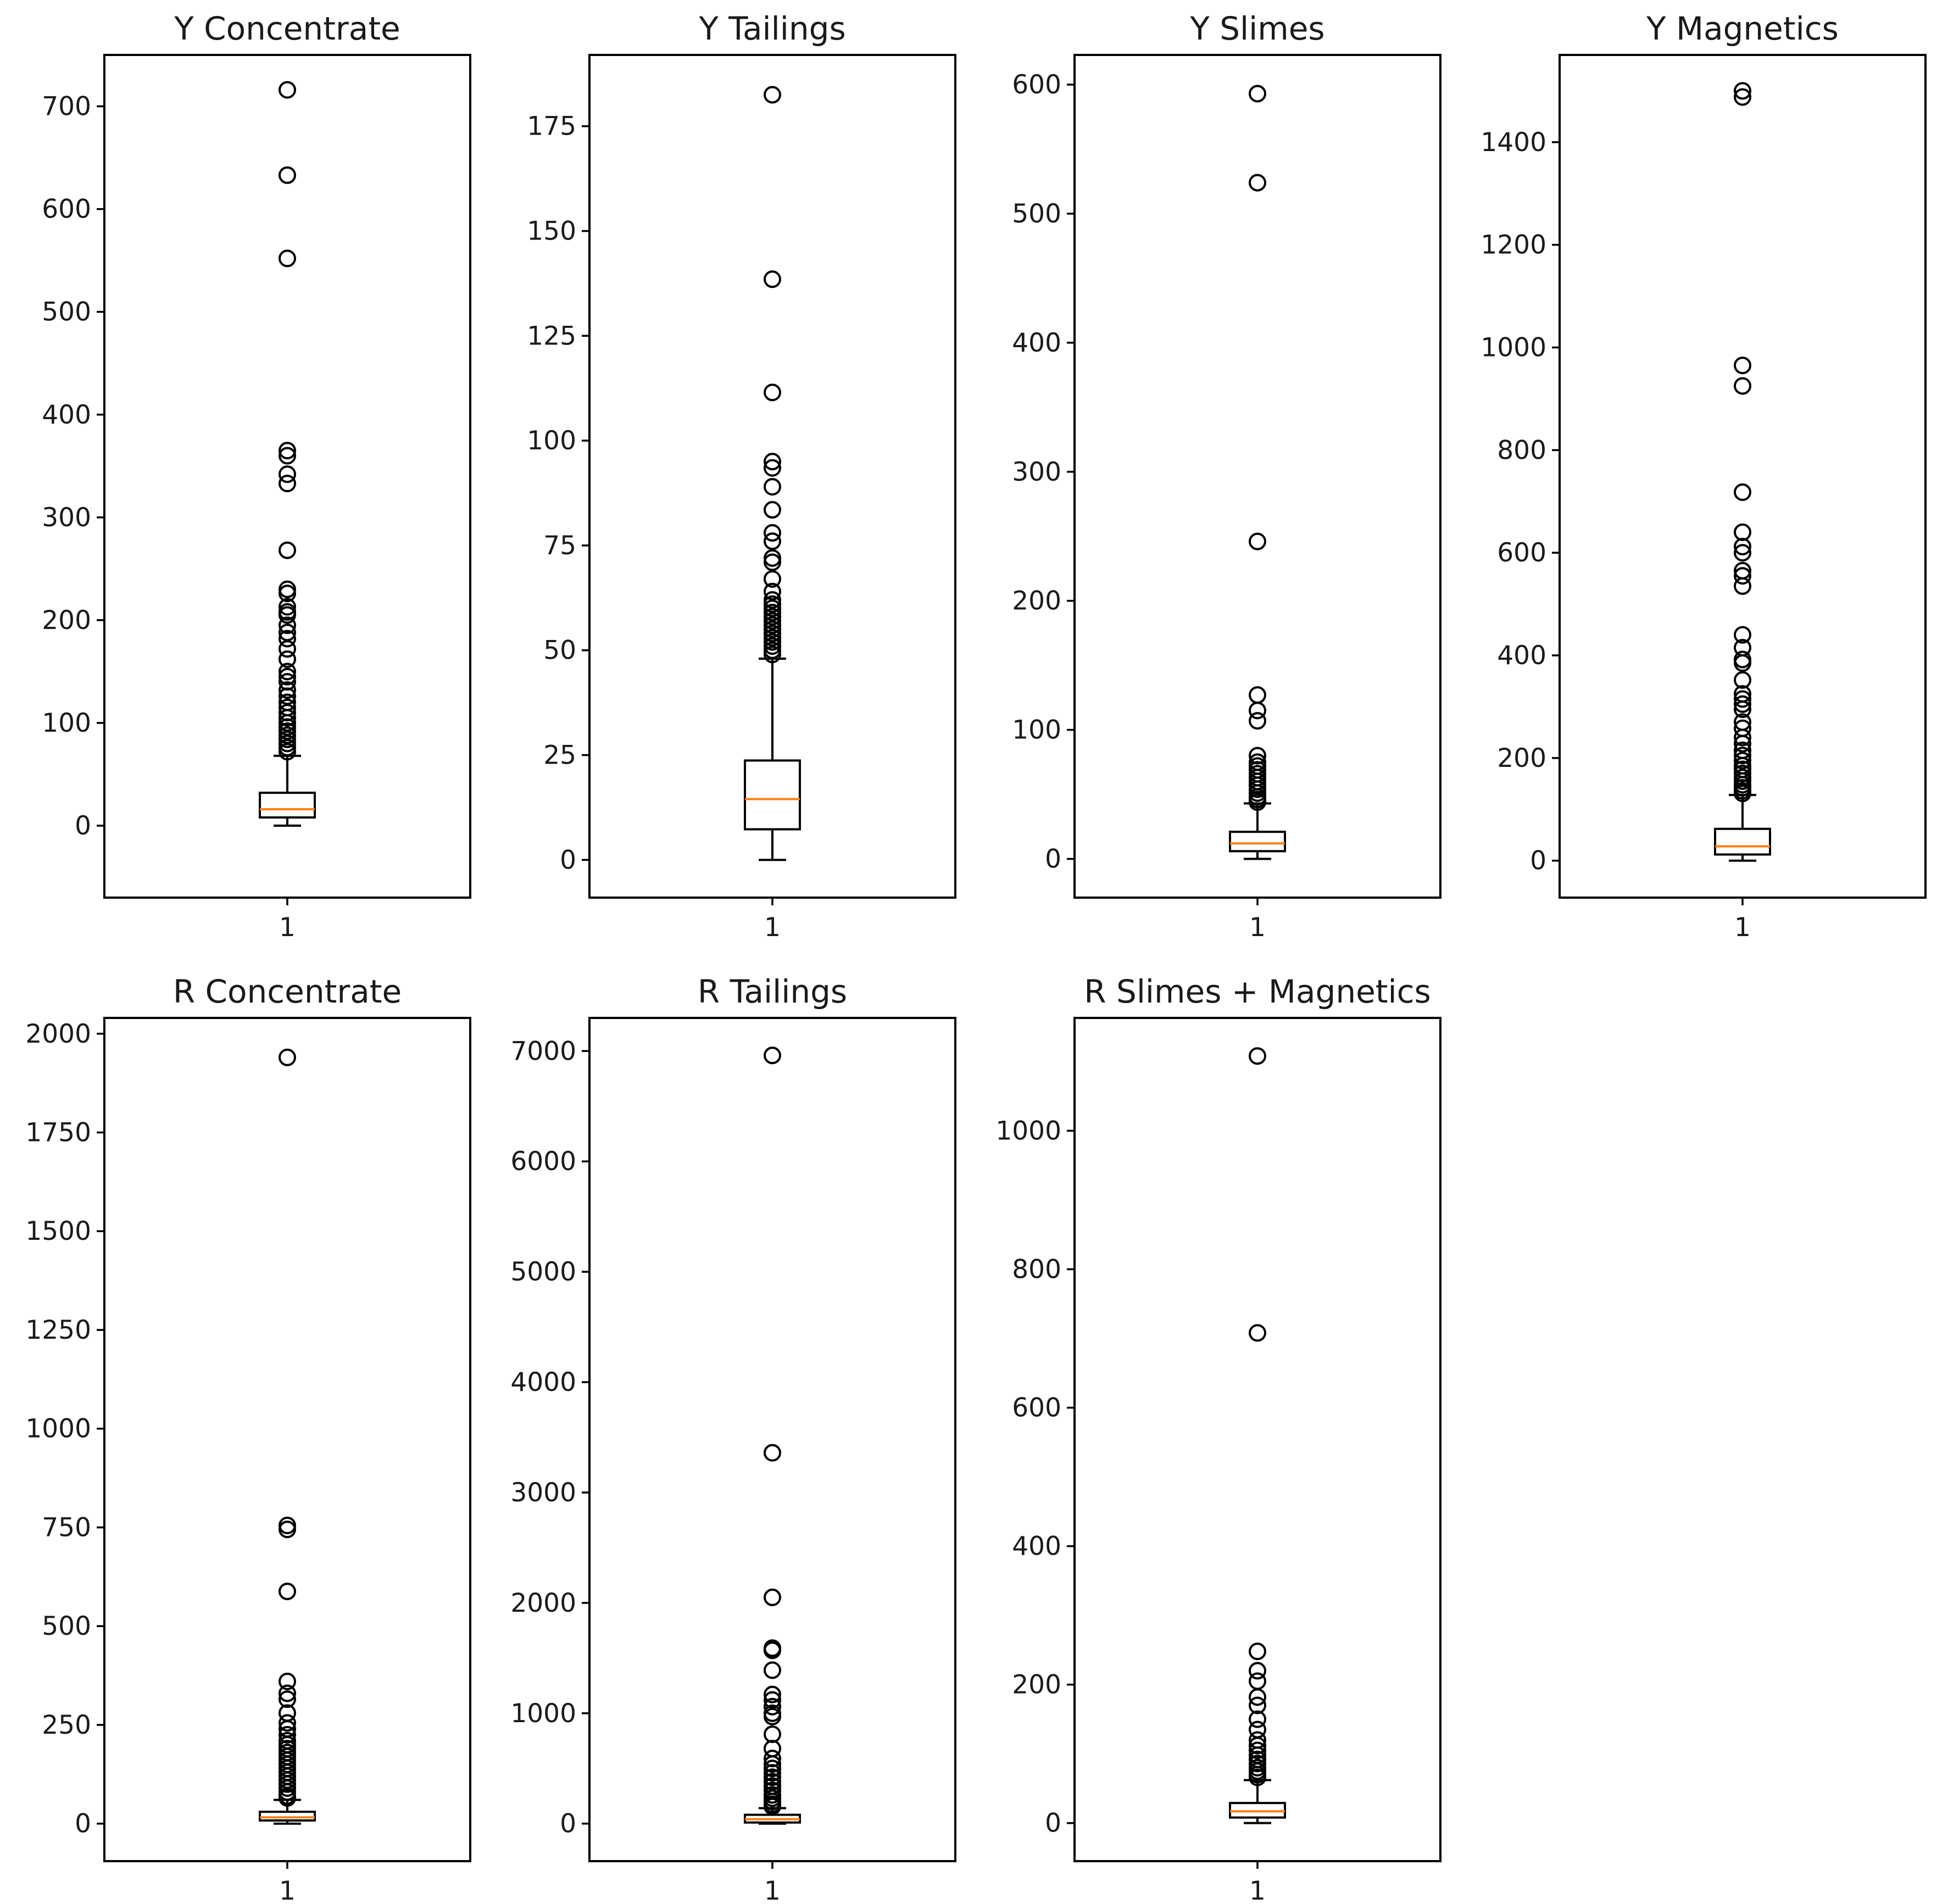 This screenshot has width=1948, height=1904. I want to click on panel-title: R Tailings, so click(772, 991).